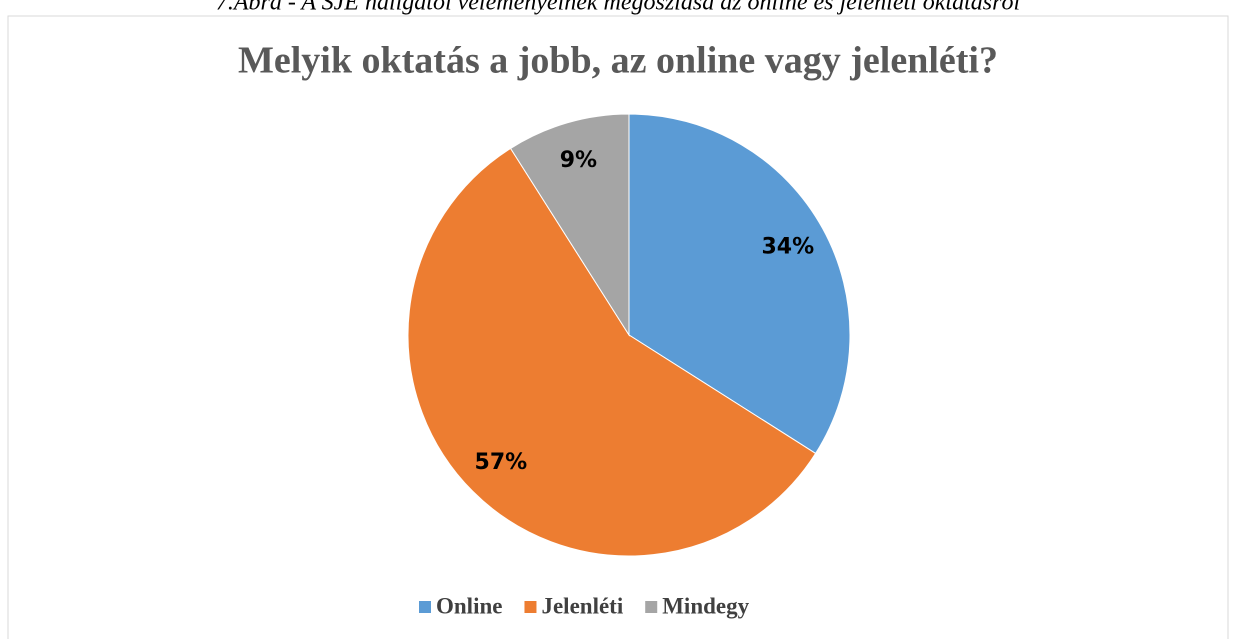 The height and width of the screenshot is (639, 1237). Describe the element at coordinates (578, 160) in the screenshot. I see `data-label: 9%` at that location.